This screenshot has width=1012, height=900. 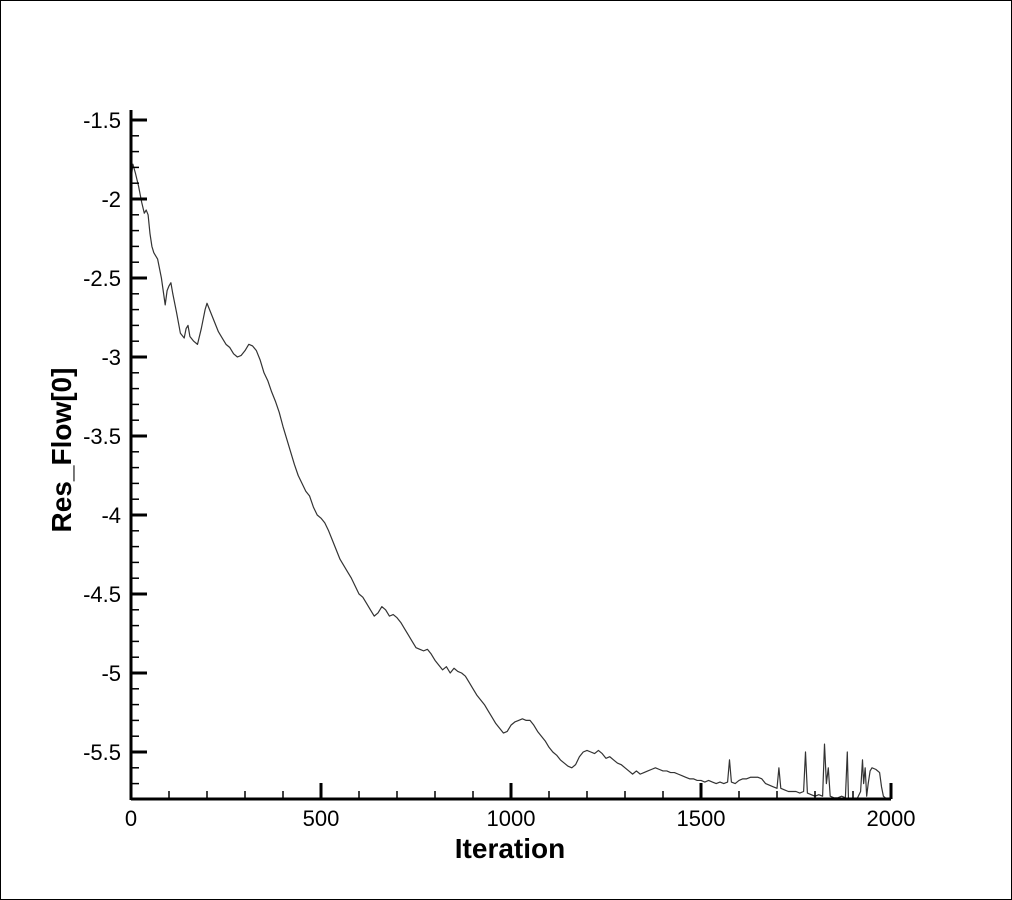 What do you see at coordinates (111, 515) in the screenshot?
I see `y-tick-label: -4` at bounding box center [111, 515].